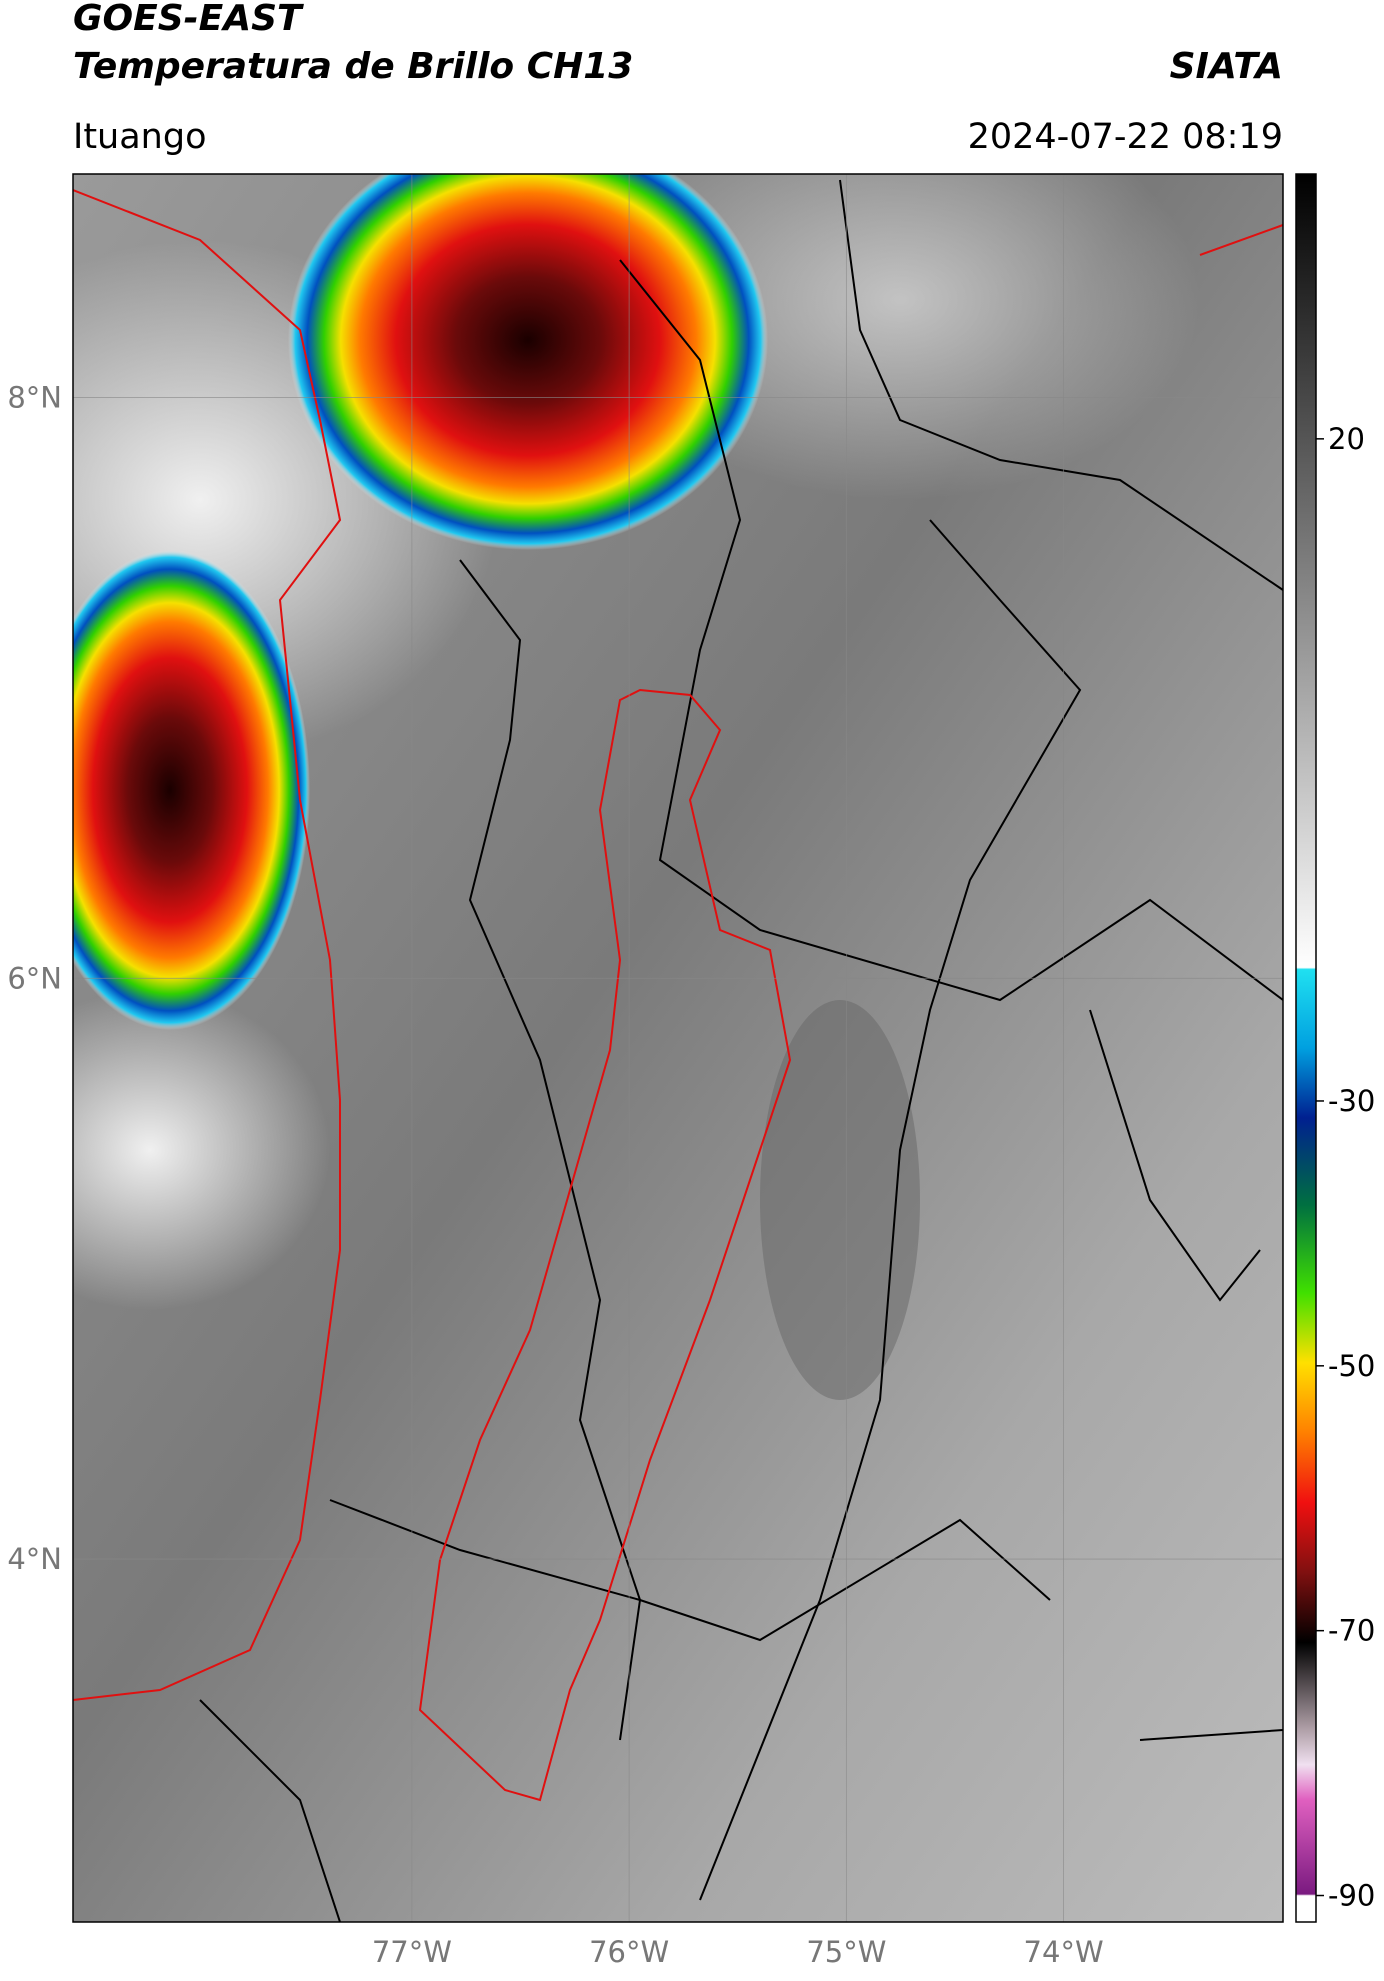 Image resolution: width=1384 pixels, height=1981 pixels. Describe the element at coordinates (1351, 1366) in the screenshot. I see `colorbar-tick-label: -50` at that location.